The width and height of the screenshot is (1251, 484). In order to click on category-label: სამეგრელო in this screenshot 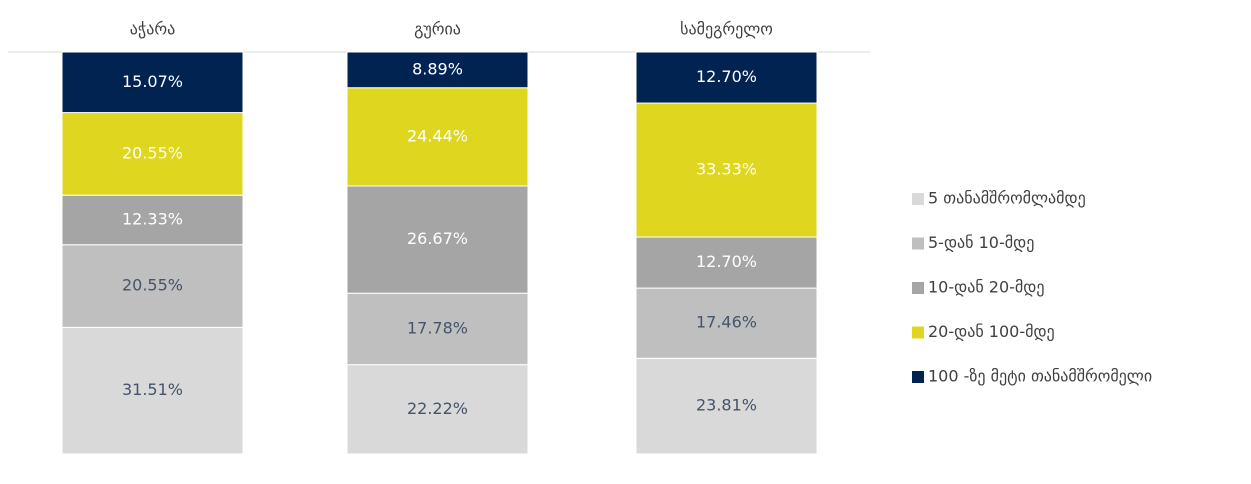, I will do `click(726, 29)`.